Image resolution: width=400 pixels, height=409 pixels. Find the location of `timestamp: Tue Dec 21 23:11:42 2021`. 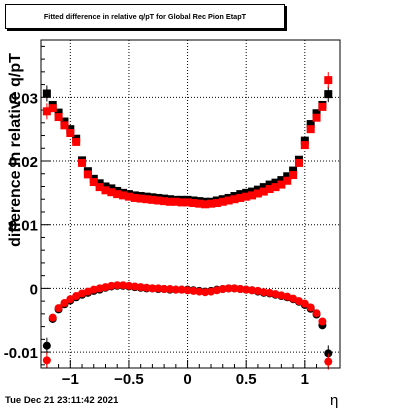

timestamp: Tue Dec 21 23:11:42 2021 is located at coordinates (62, 400).